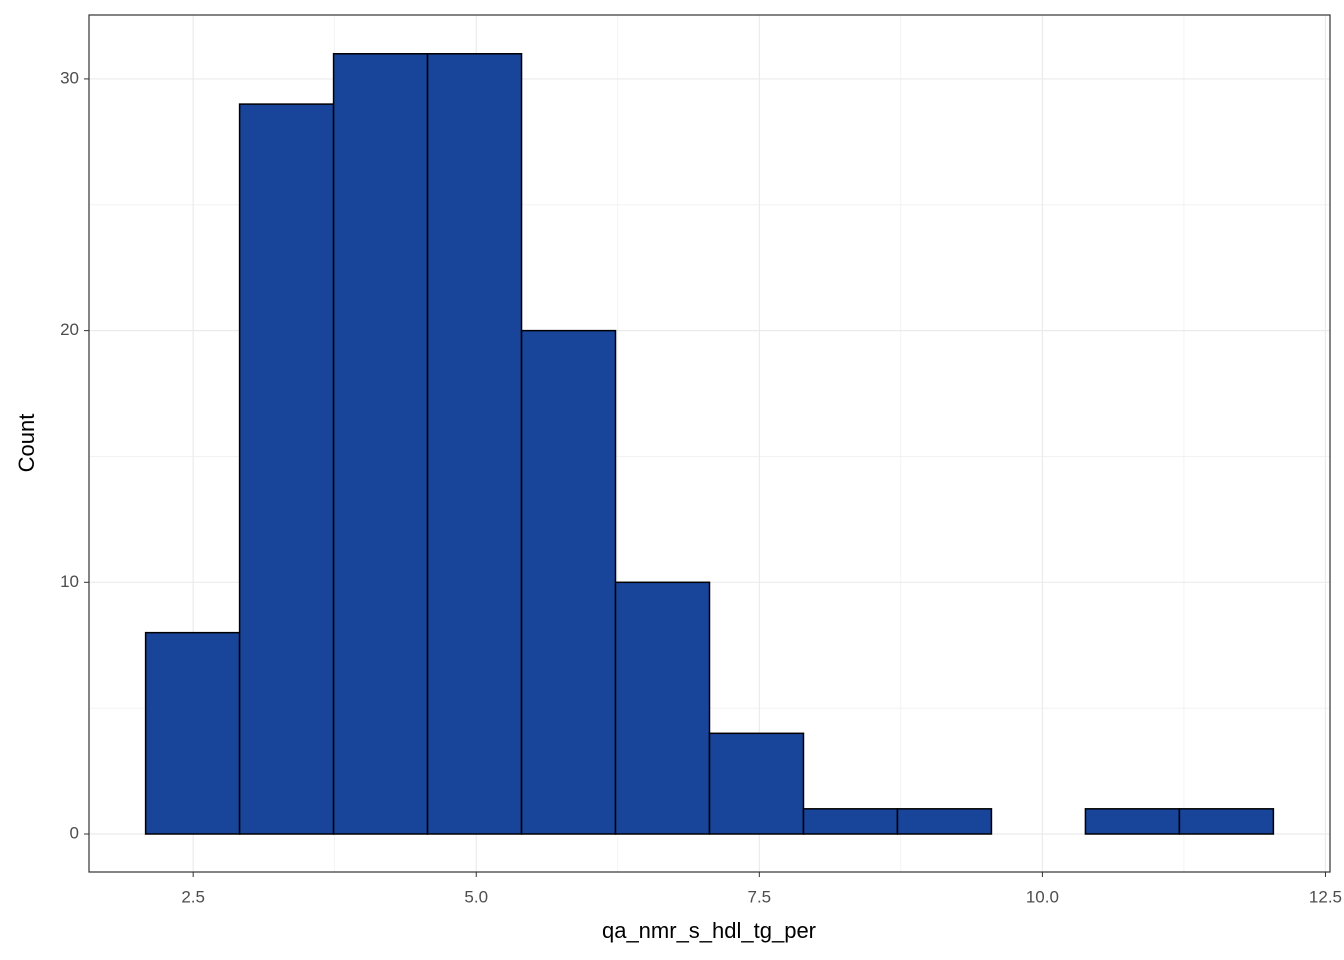 The height and width of the screenshot is (960, 1344). What do you see at coordinates (69, 329) in the screenshot?
I see `y-tick-label: 20` at bounding box center [69, 329].